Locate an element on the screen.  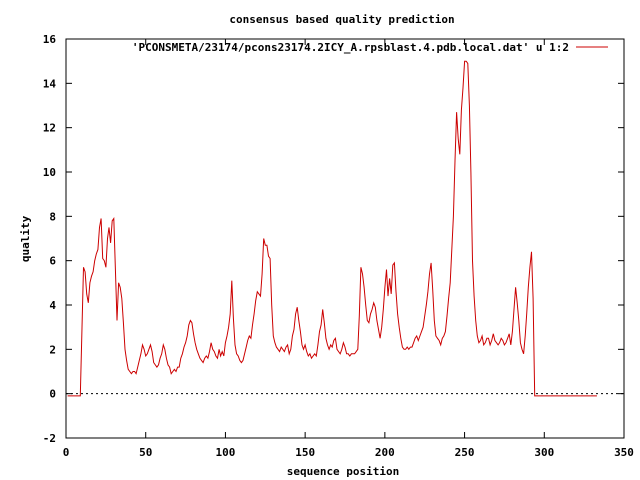
chart-title: consensus based quality prediction is located at coordinates (341, 19).